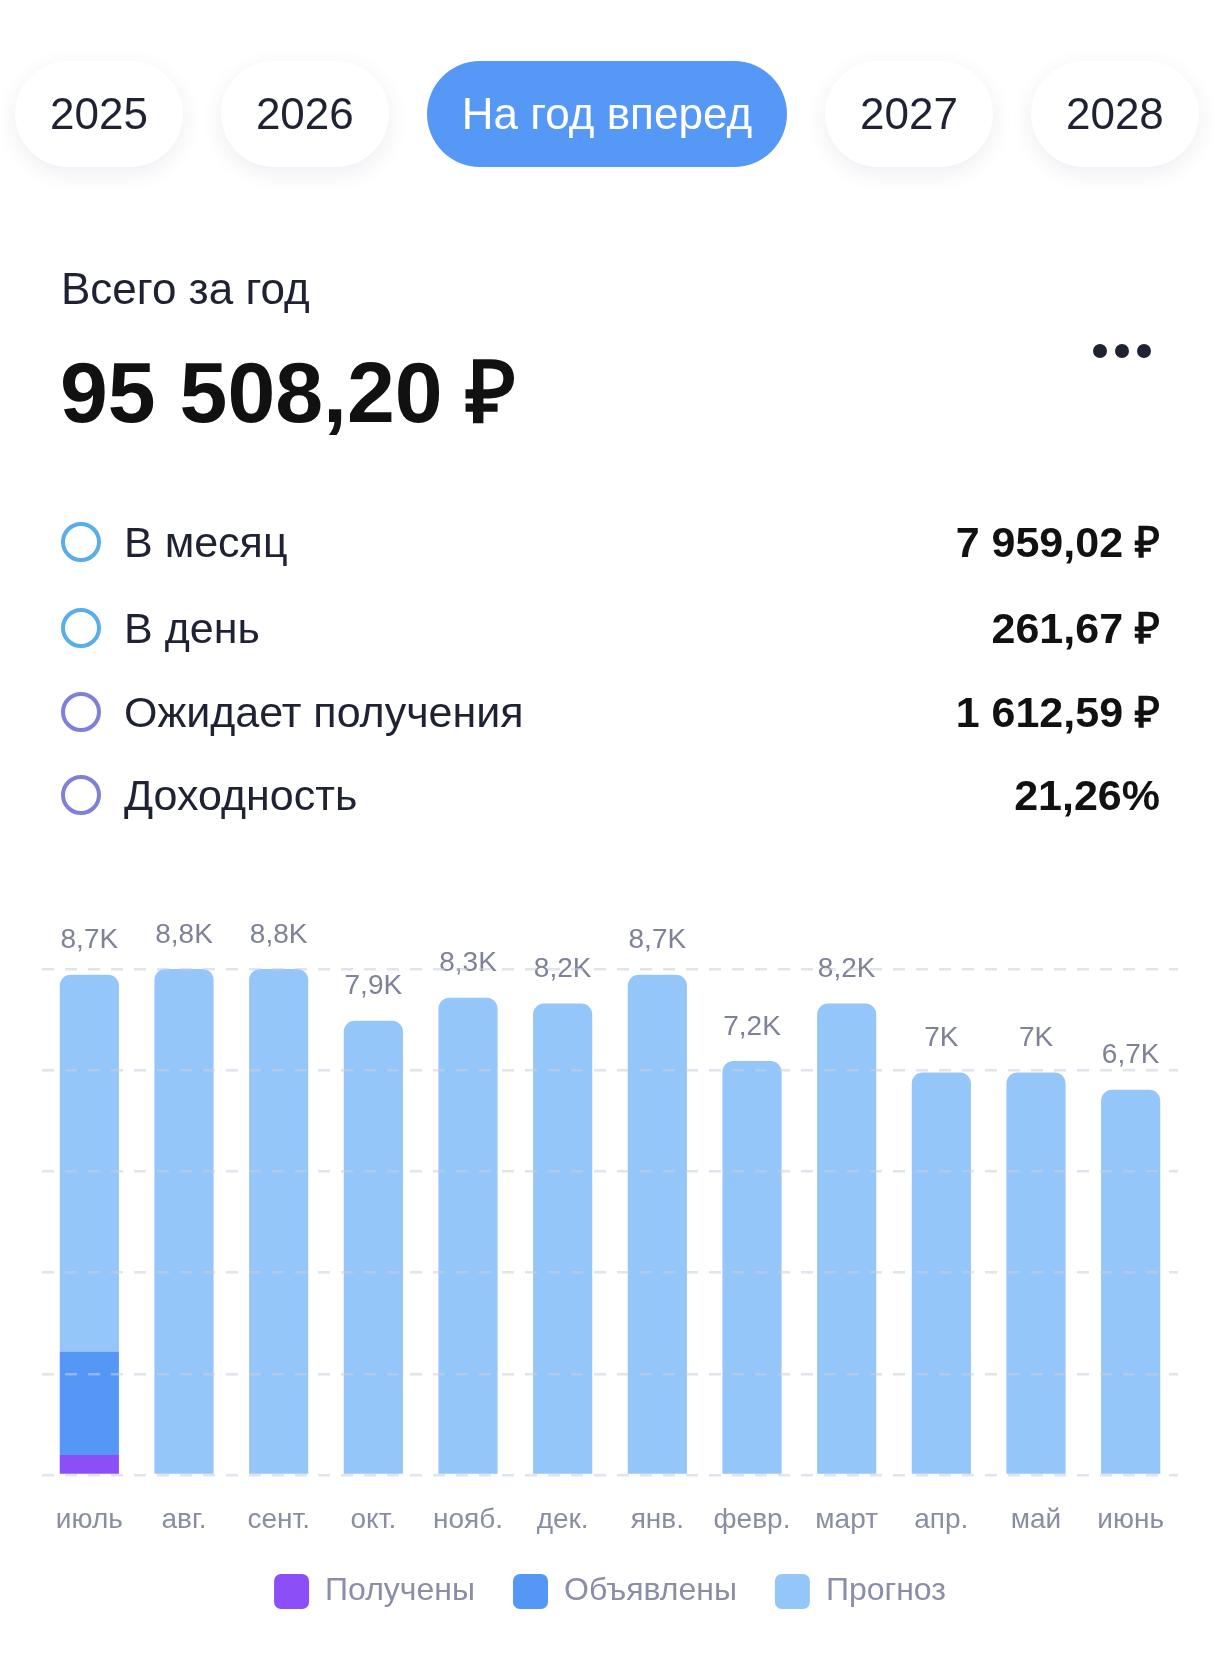 Image resolution: width=1220 pixels, height=1669 pixels. I want to click on x-tick-label: май, so click(1036, 1518).